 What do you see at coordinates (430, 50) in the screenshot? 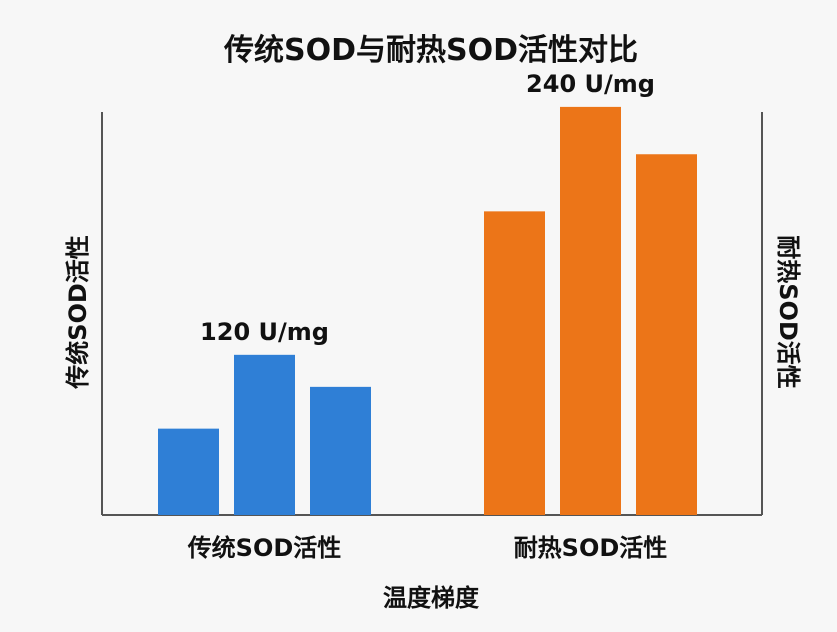
I see `chart-title: 传统SOD与耐热SOD活性对比` at bounding box center [430, 50].